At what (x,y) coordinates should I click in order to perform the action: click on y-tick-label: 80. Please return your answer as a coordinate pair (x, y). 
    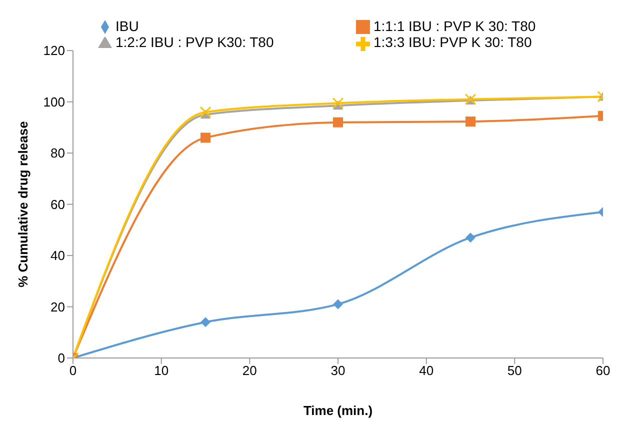
    Looking at the image, I should click on (57, 153).